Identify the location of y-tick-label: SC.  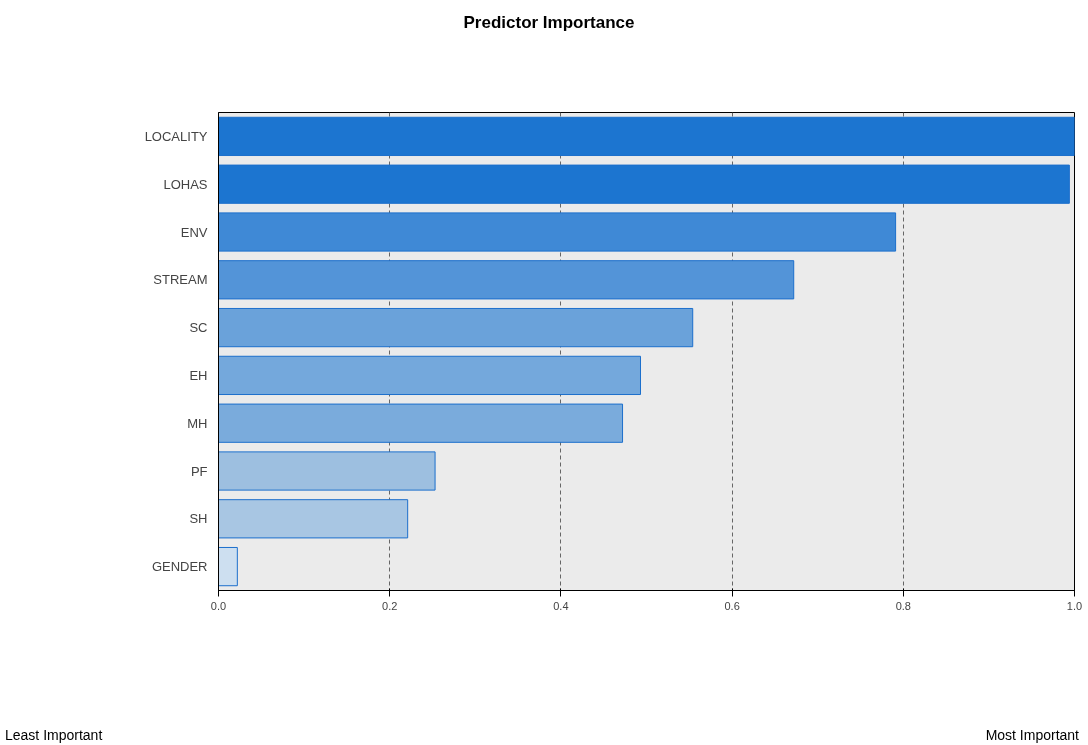
(198, 328).